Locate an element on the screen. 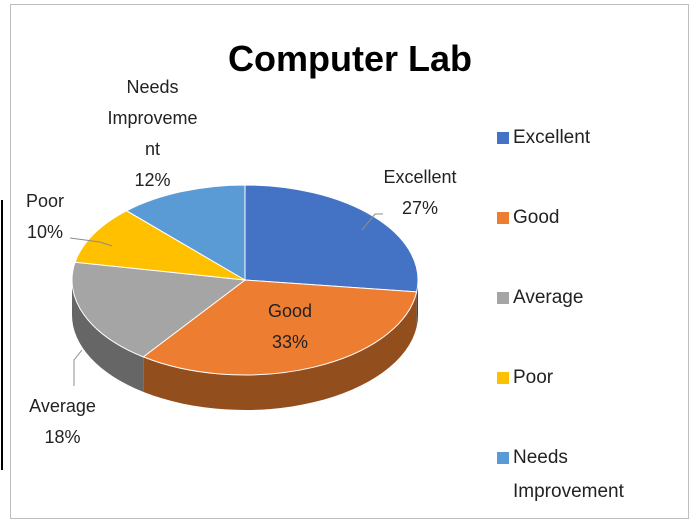 The height and width of the screenshot is (529, 699). data-label-value: 33% is located at coordinates (290, 342).